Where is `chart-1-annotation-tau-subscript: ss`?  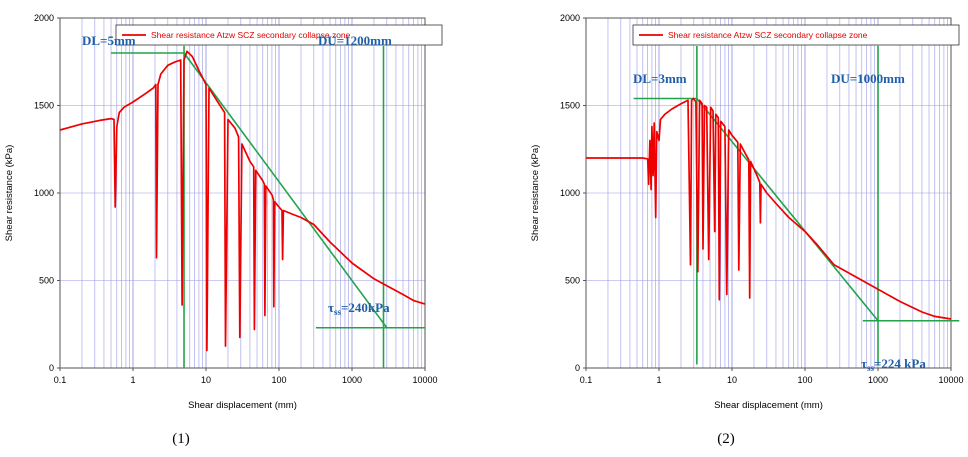 chart-1-annotation-tau-subscript: ss is located at coordinates (338, 312).